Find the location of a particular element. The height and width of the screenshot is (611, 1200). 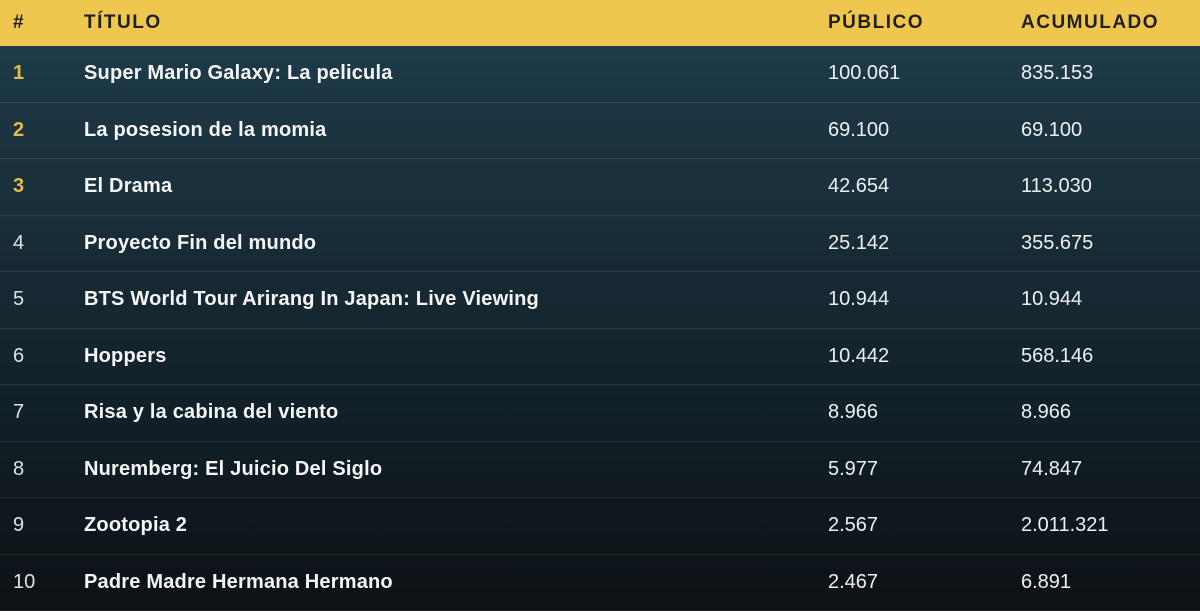

rank-cell: 5 is located at coordinates (19, 299).